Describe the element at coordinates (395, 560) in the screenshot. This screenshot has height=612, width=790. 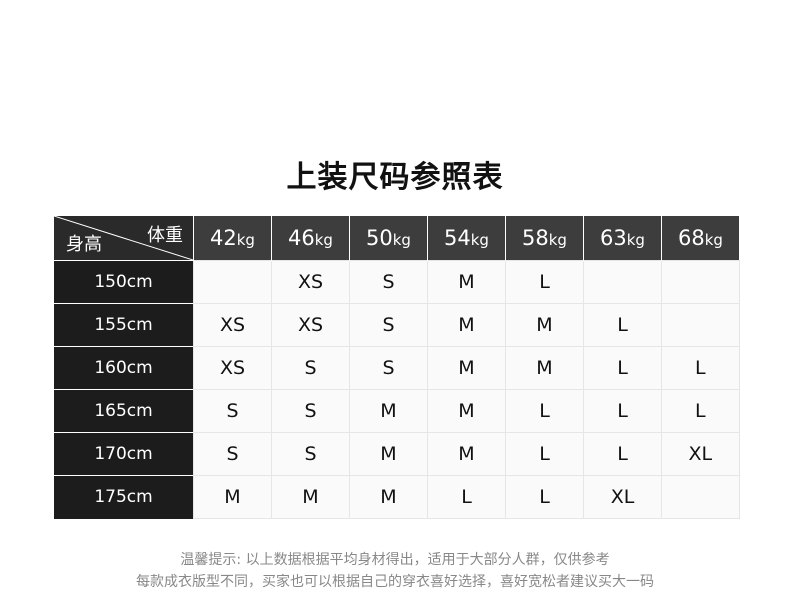
I see `note-line-1: 温馨提示: 以上数据根据平均身材得出，适用于大部分人群，仅供参考` at that location.